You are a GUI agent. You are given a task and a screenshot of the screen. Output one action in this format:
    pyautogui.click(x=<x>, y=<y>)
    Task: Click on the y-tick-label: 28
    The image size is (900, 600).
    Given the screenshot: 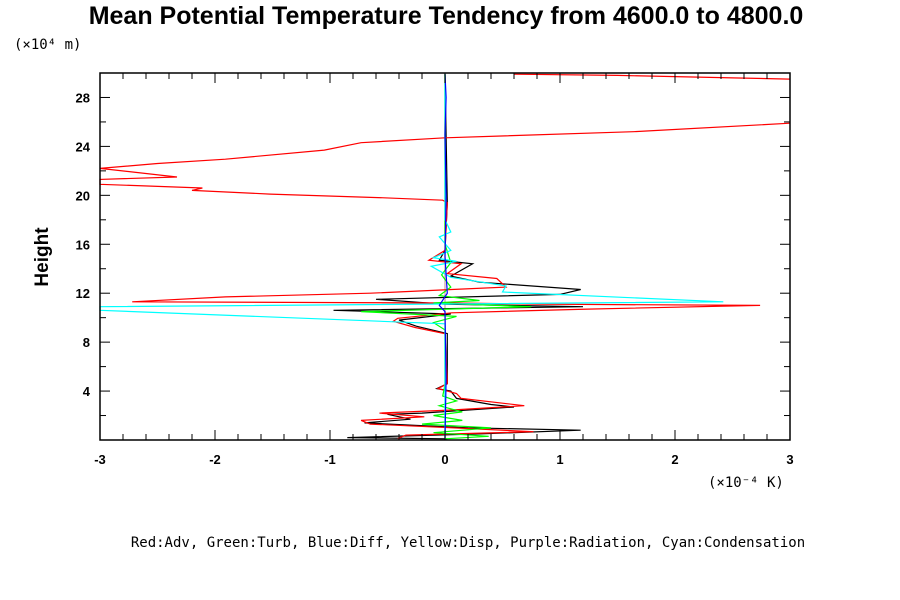 What is the action you would take?
    pyautogui.click(x=83, y=97)
    